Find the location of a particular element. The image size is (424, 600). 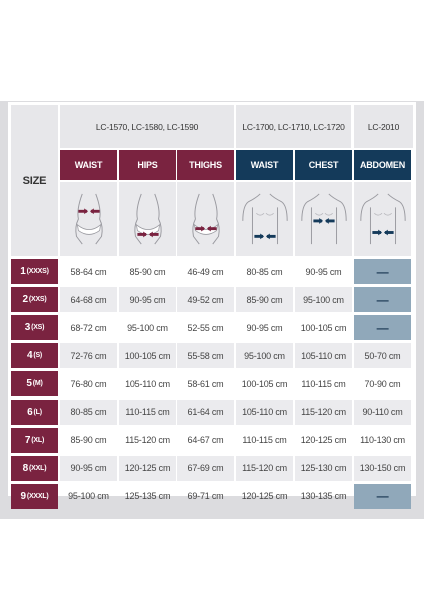

size-label: 1 (XXXS) is located at coordinates (34, 271).